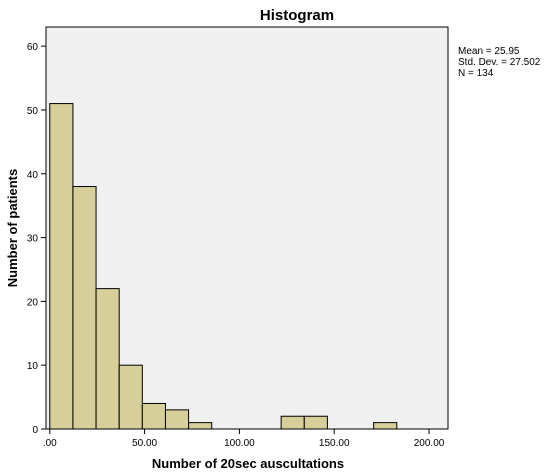 Image resolution: width=550 pixels, height=476 pixels. What do you see at coordinates (239, 443) in the screenshot?
I see `x-tick-label: 100.00` at bounding box center [239, 443].